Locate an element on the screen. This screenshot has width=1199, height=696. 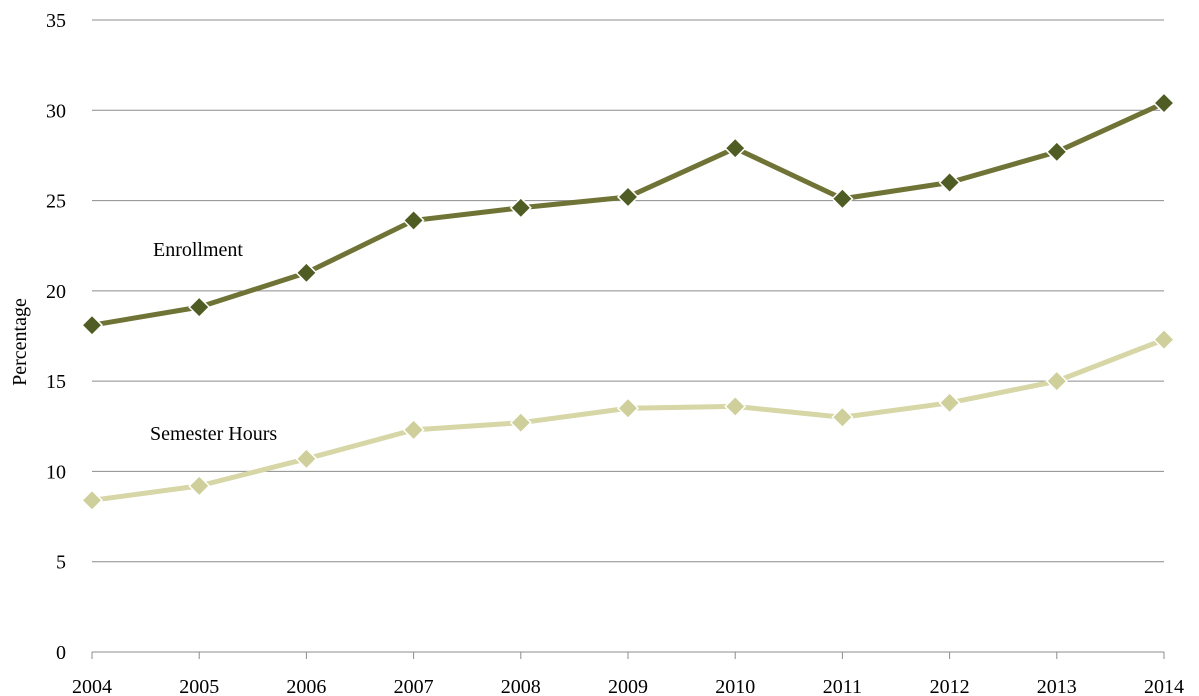
x-tick-label: 2012 is located at coordinates (950, 686).